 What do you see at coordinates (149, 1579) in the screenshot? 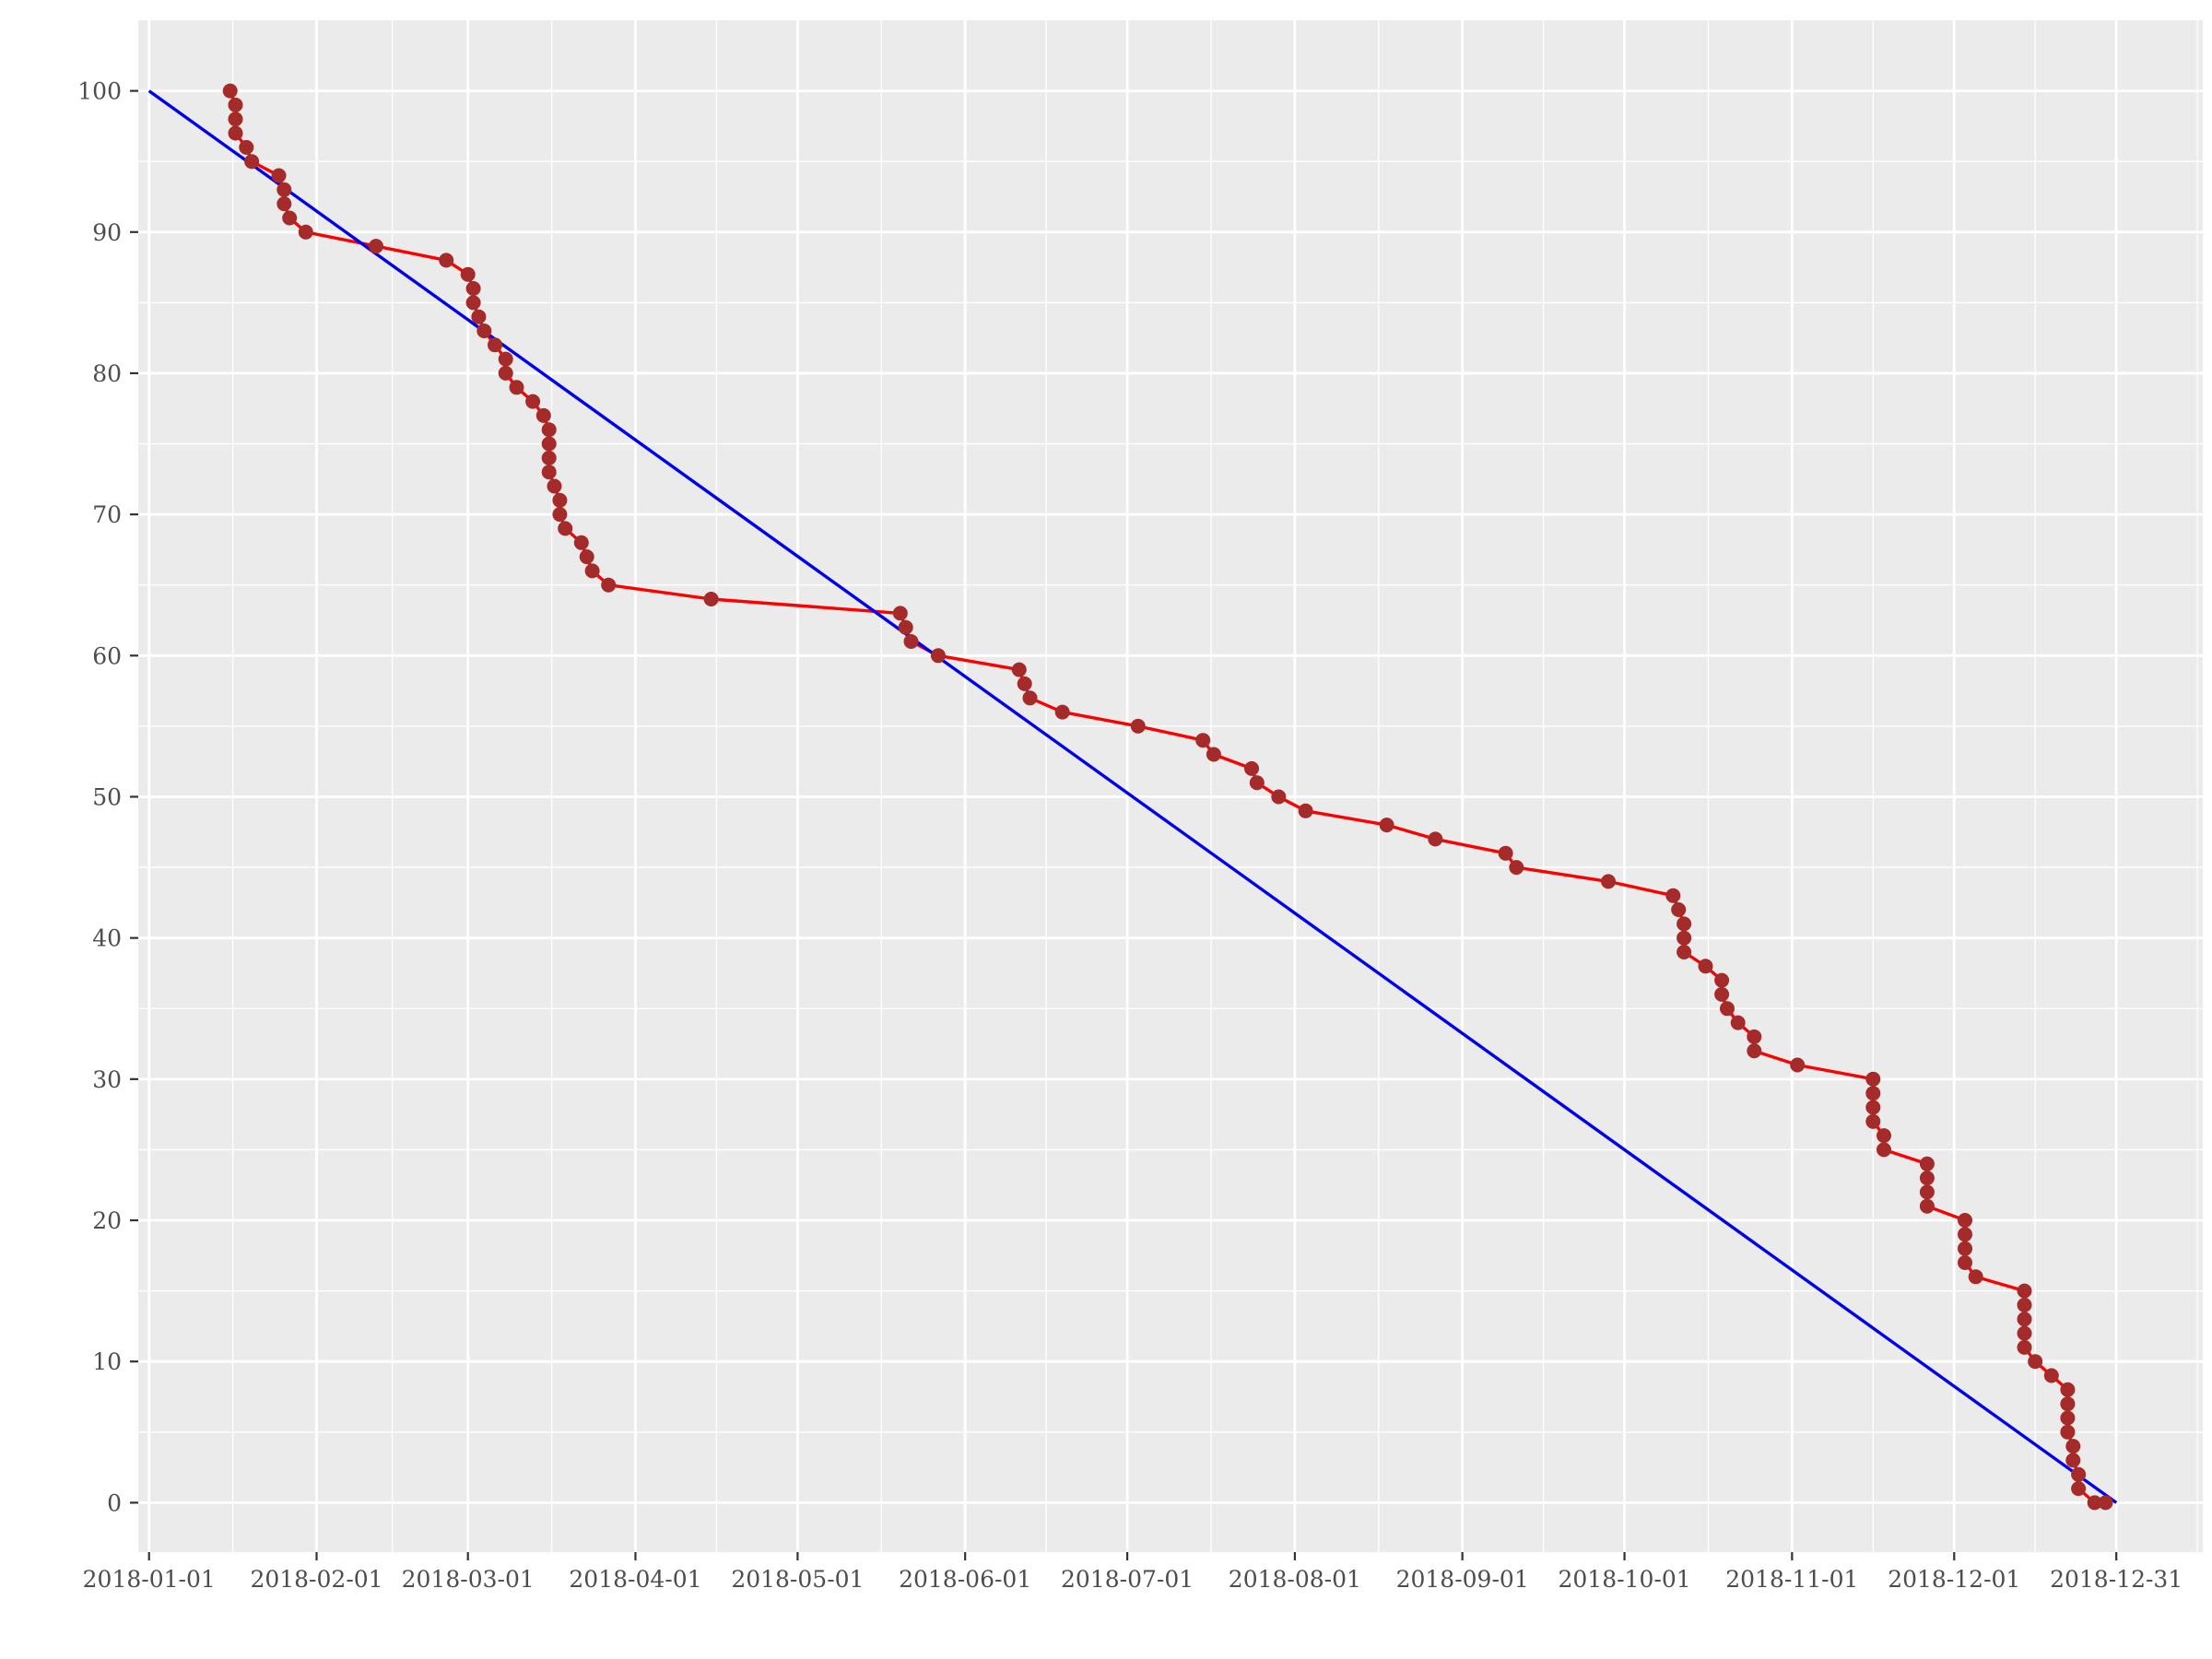
I see `x-tick-label: 2018-01-01` at bounding box center [149, 1579].